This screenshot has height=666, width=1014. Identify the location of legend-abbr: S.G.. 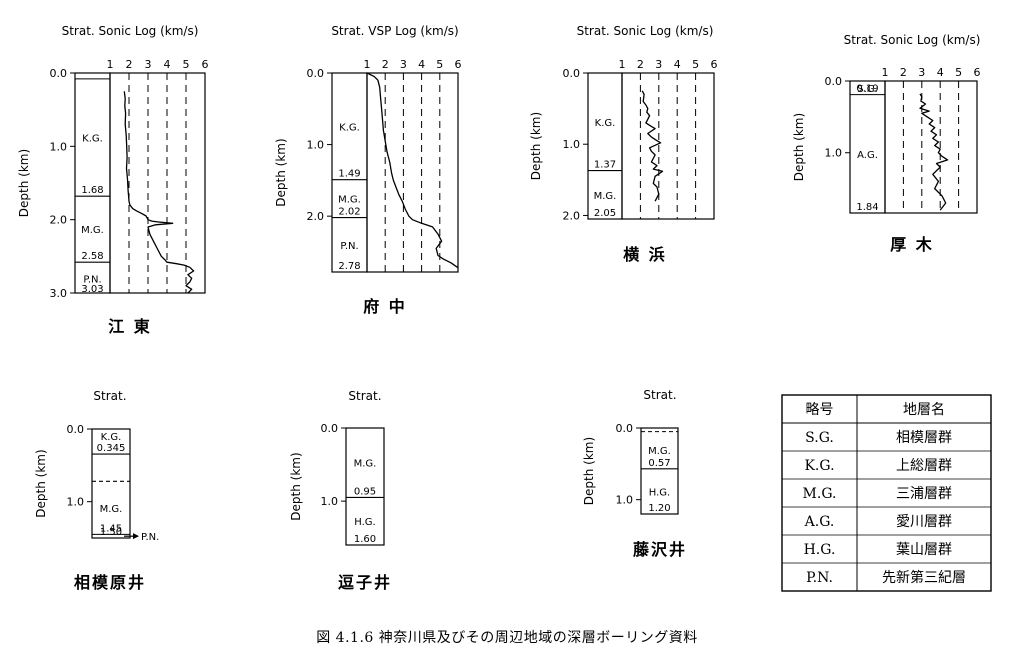
(819, 438).